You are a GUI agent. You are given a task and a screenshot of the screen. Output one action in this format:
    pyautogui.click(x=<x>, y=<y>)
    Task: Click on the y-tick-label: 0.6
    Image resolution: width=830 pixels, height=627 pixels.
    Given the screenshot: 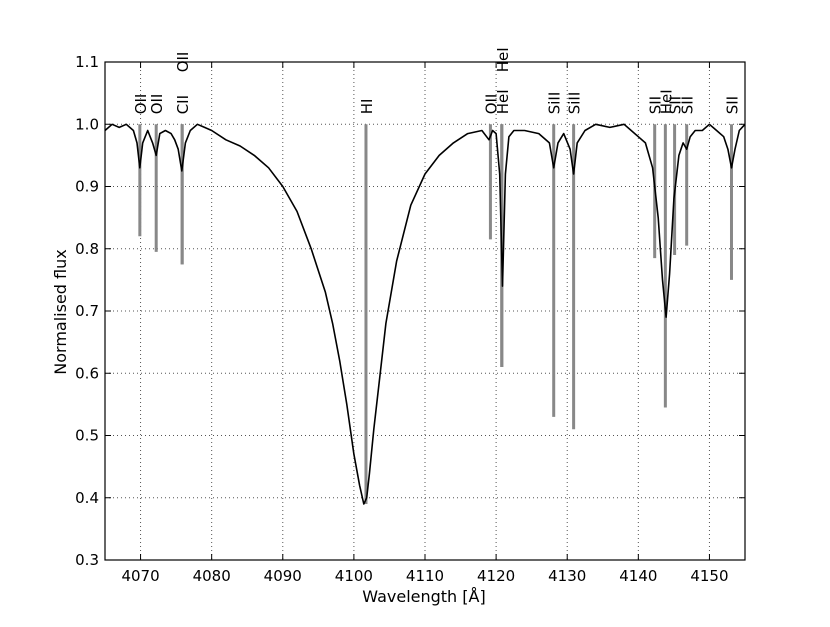 What is the action you would take?
    pyautogui.click(x=87, y=373)
    